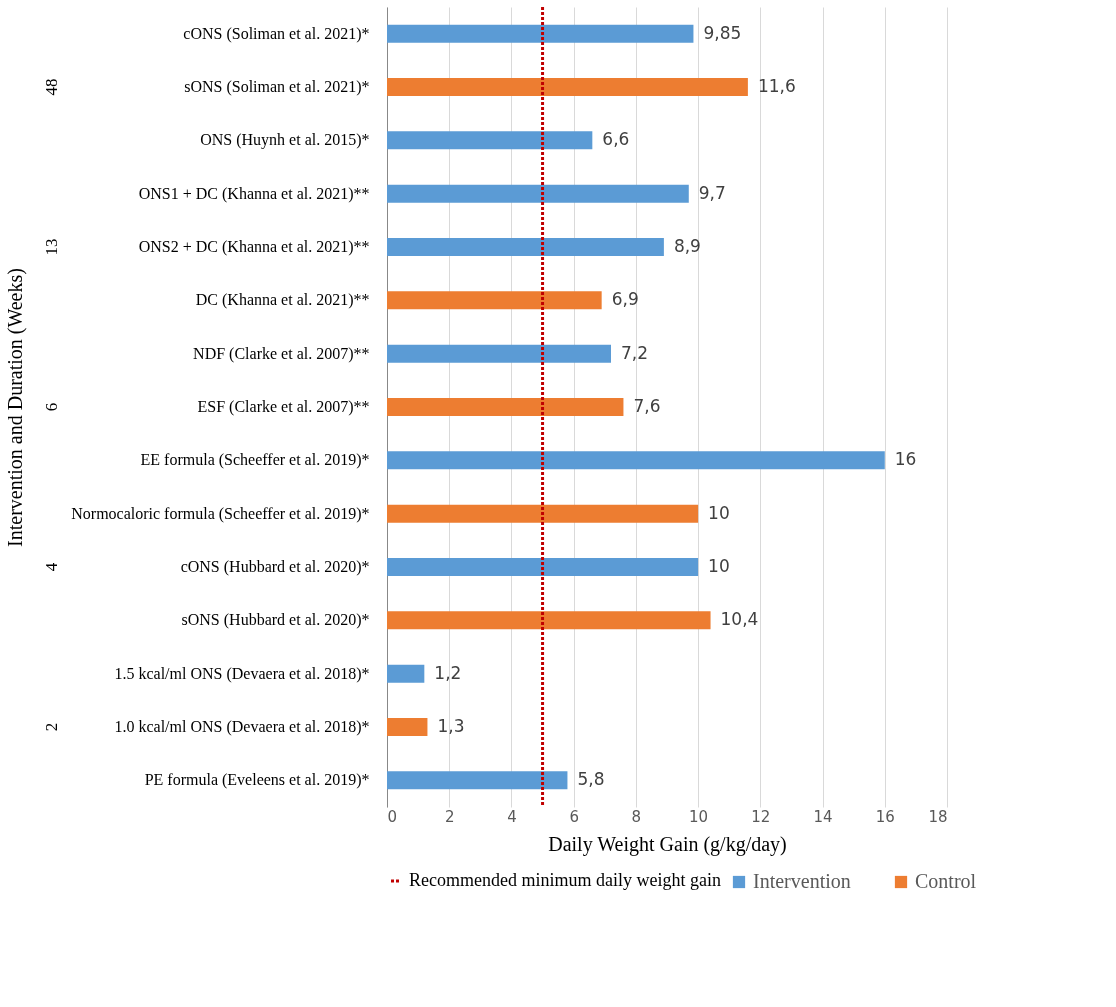 This screenshot has width=1116, height=1007. Describe the element at coordinates (636, 816) in the screenshot. I see `x-tick-label: 8` at that location.